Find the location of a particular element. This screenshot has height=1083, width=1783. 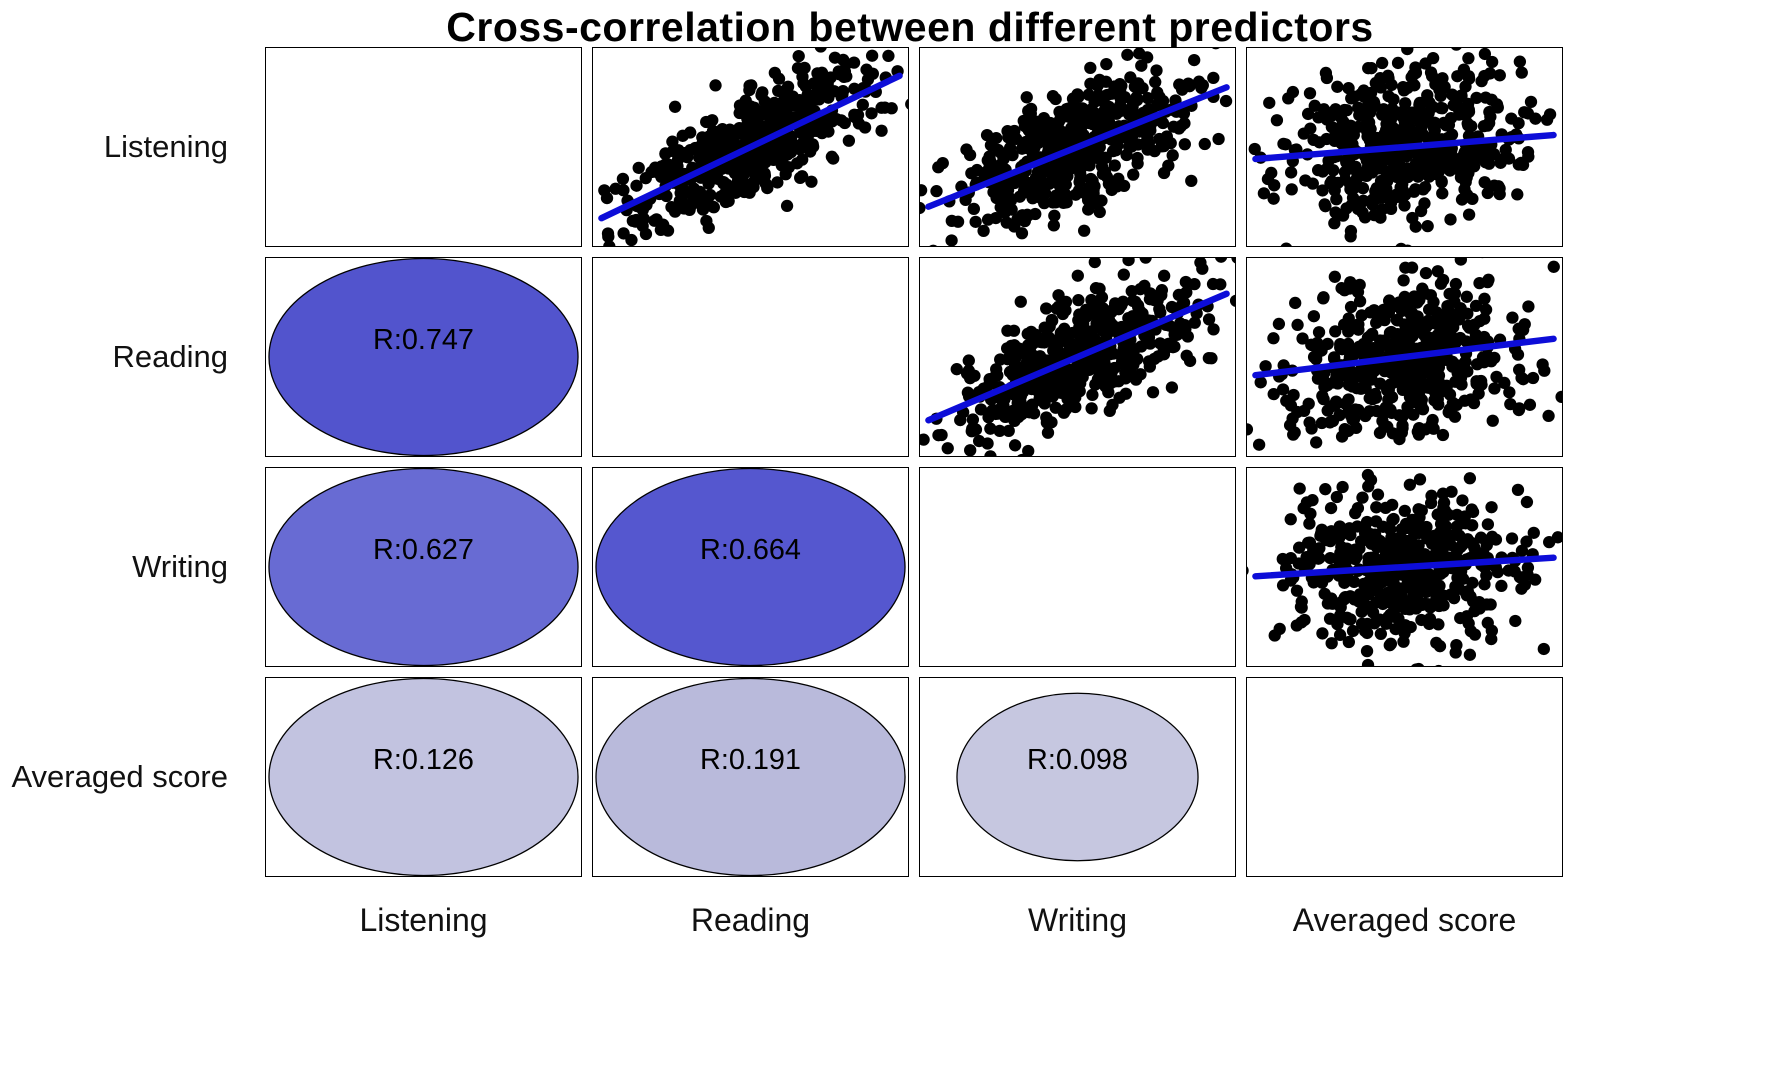

row-label-averaged-score: Averaged score is located at coordinates (119, 776).